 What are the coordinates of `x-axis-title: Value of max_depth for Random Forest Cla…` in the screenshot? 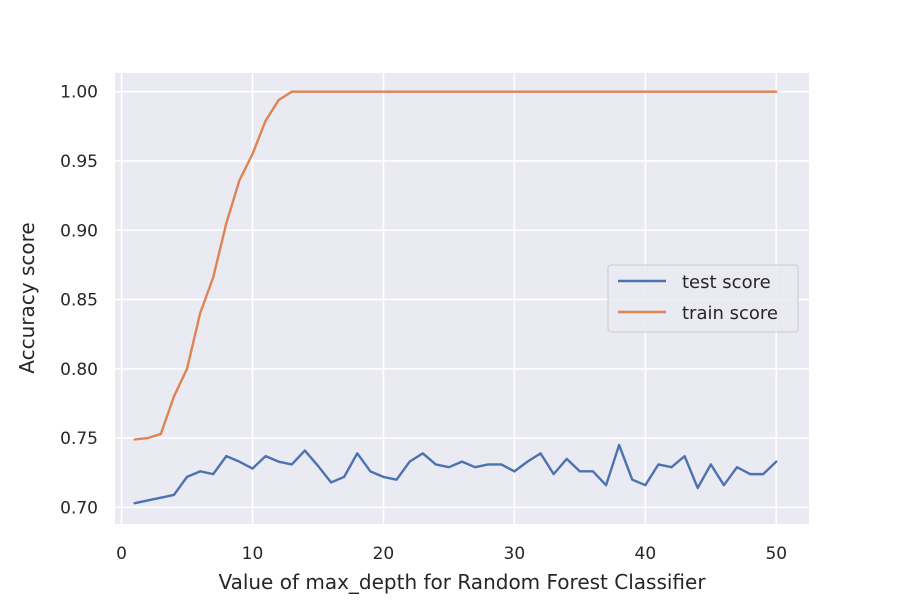 It's located at (462, 582).